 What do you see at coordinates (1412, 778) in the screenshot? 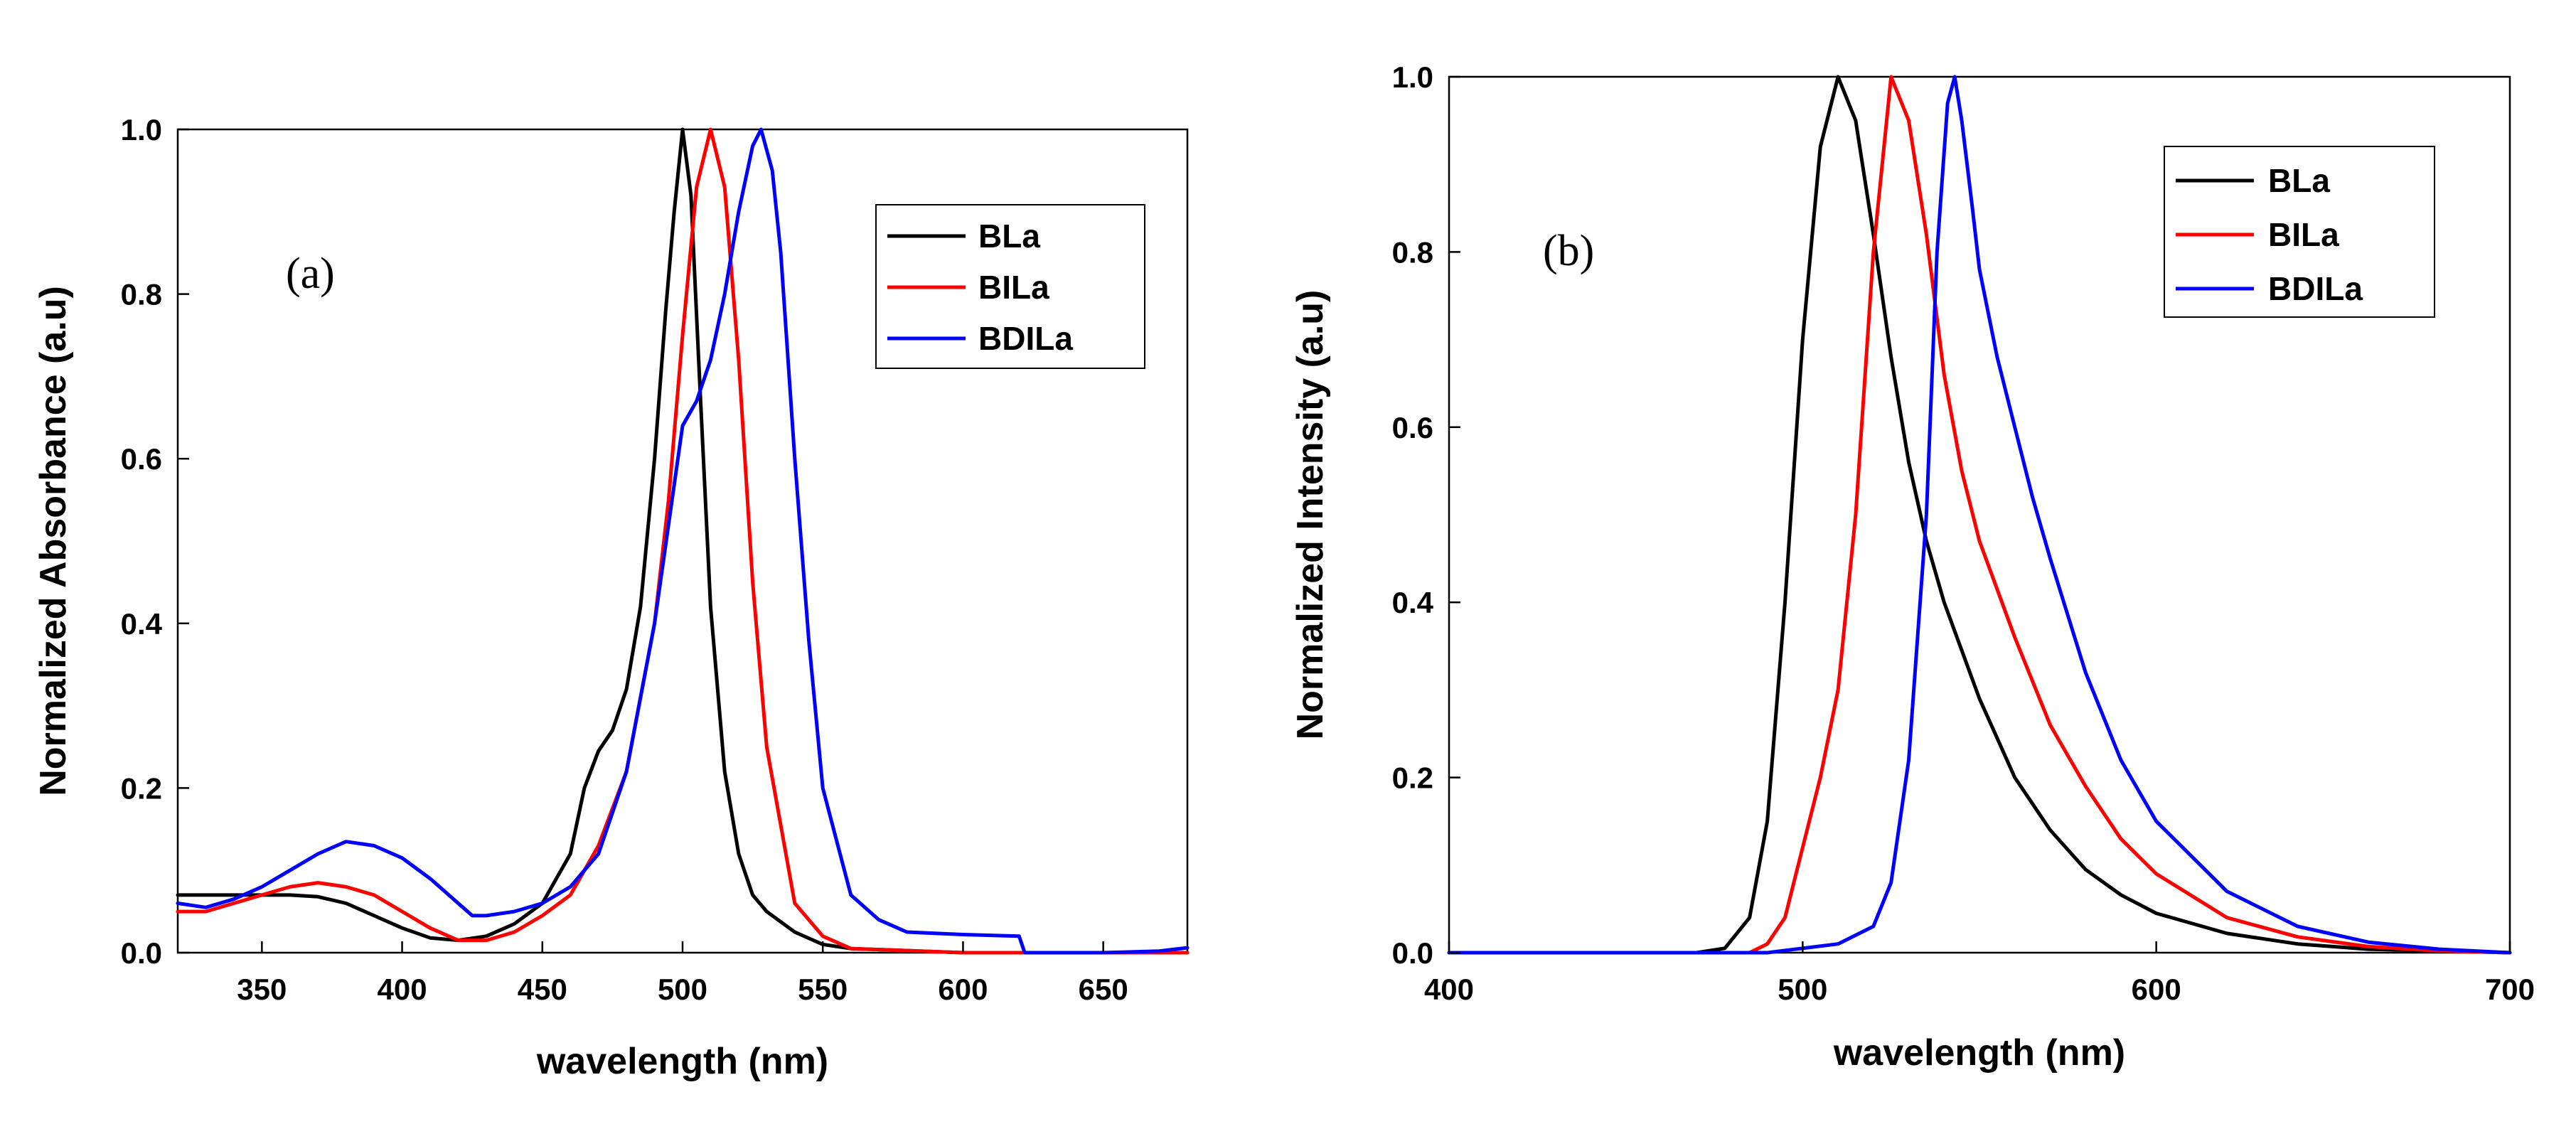
I see `y-tick-label-b: 0.2` at bounding box center [1412, 778].